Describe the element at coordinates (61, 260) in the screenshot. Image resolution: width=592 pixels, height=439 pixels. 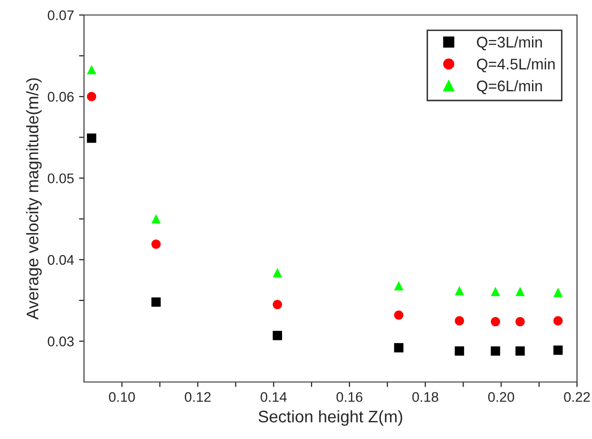
I see `y-tick-label: 0.04` at that location.